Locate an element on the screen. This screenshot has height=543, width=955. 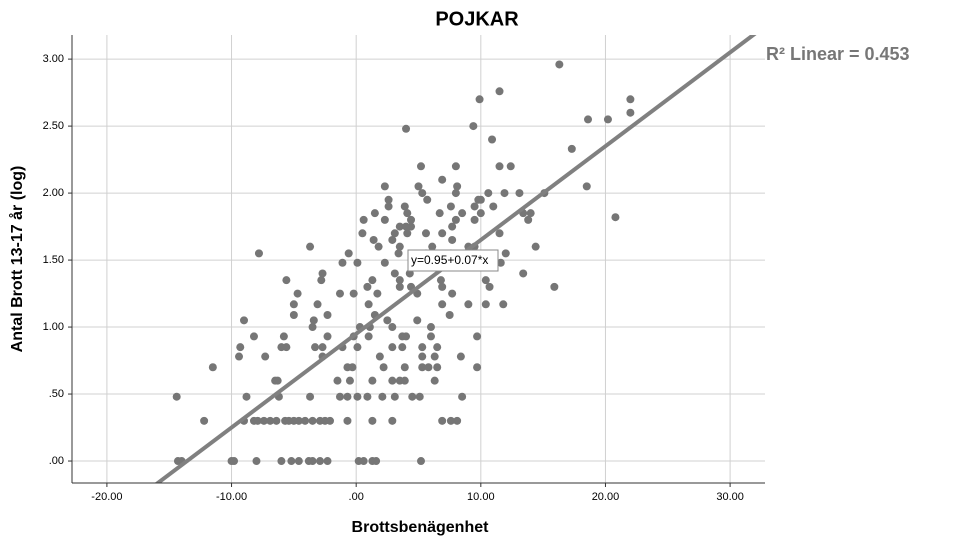
x-tick-label: 30.00 is located at coordinates (730, 497).